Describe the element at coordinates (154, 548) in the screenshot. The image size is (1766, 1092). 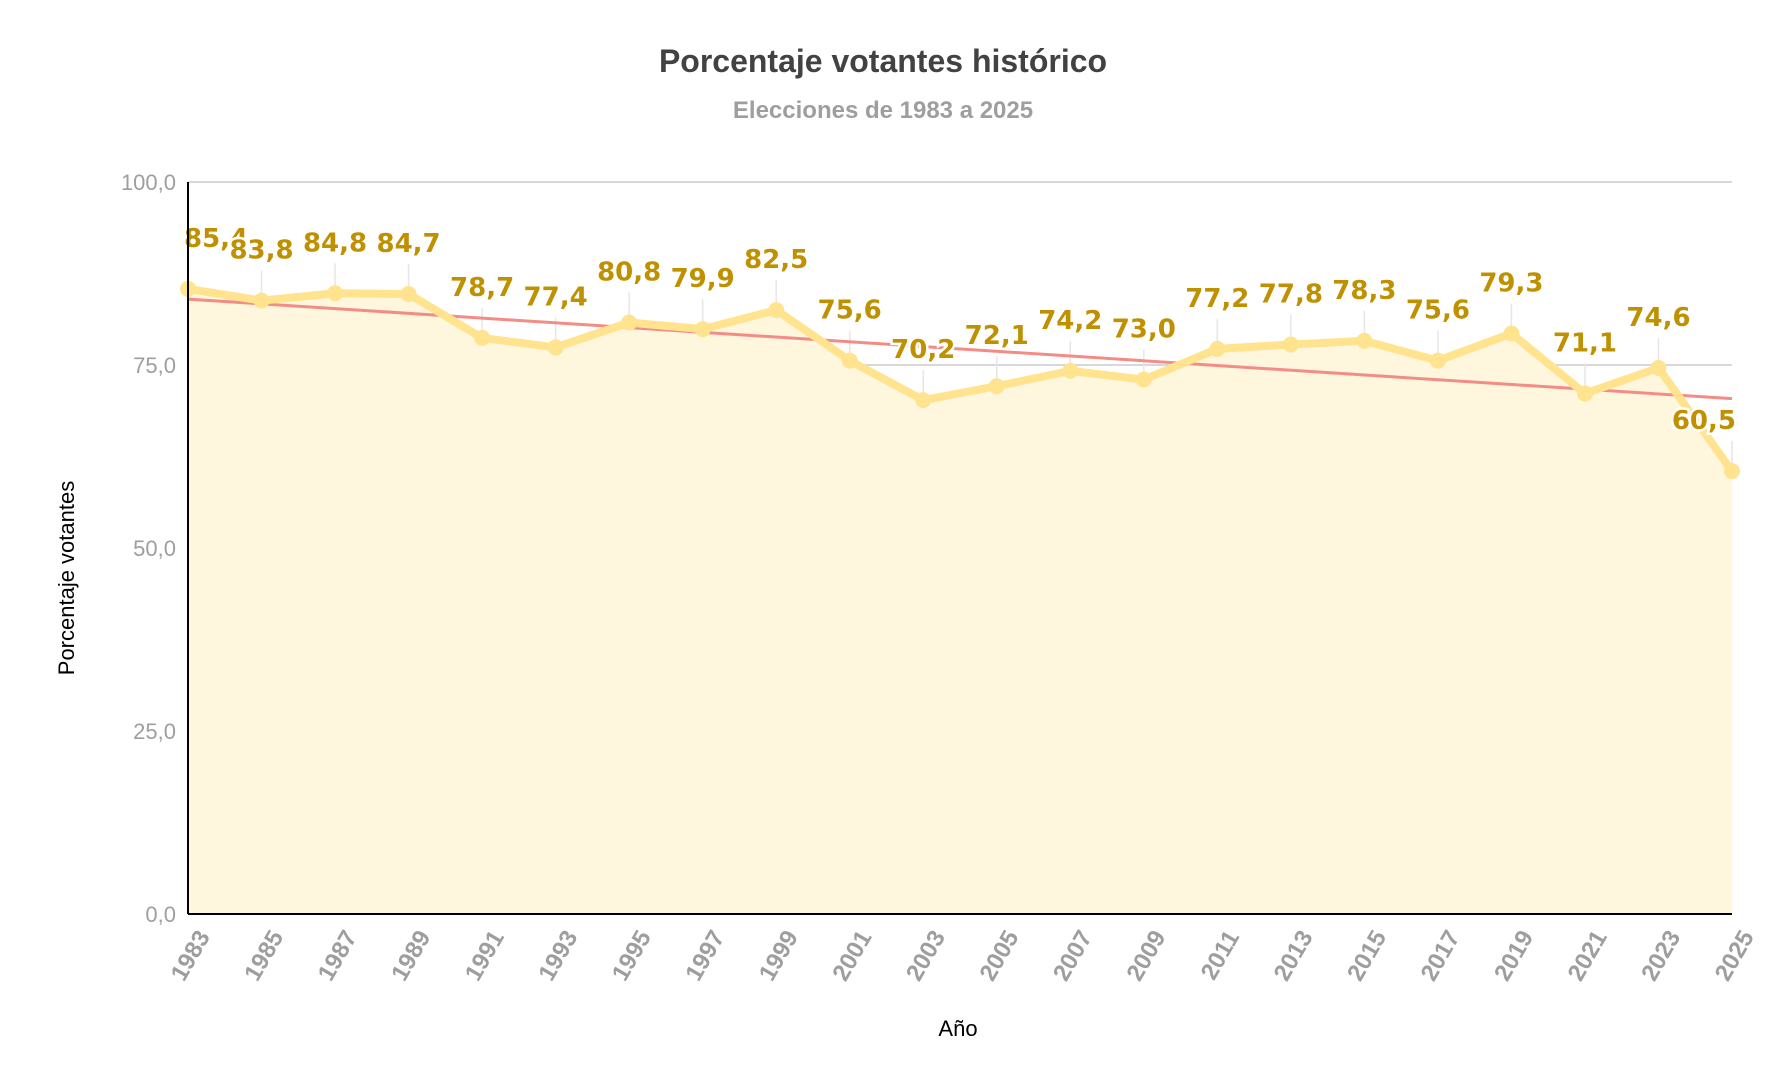
I see `y-tick-label: 50,0` at that location.